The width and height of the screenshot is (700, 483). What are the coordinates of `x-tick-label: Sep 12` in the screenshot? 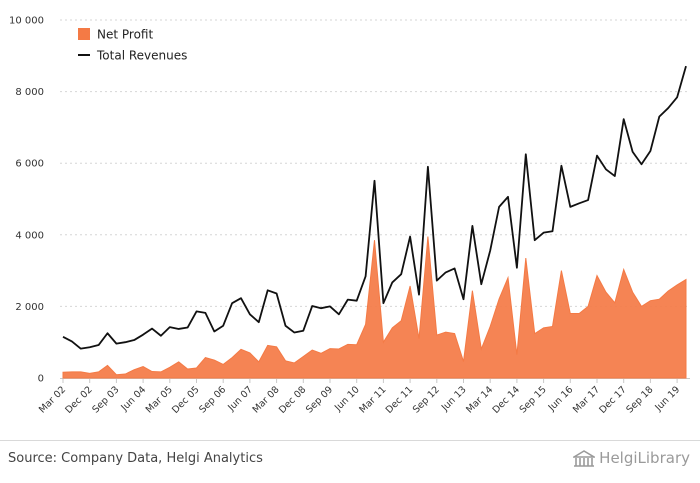 It's located at (426, 399).